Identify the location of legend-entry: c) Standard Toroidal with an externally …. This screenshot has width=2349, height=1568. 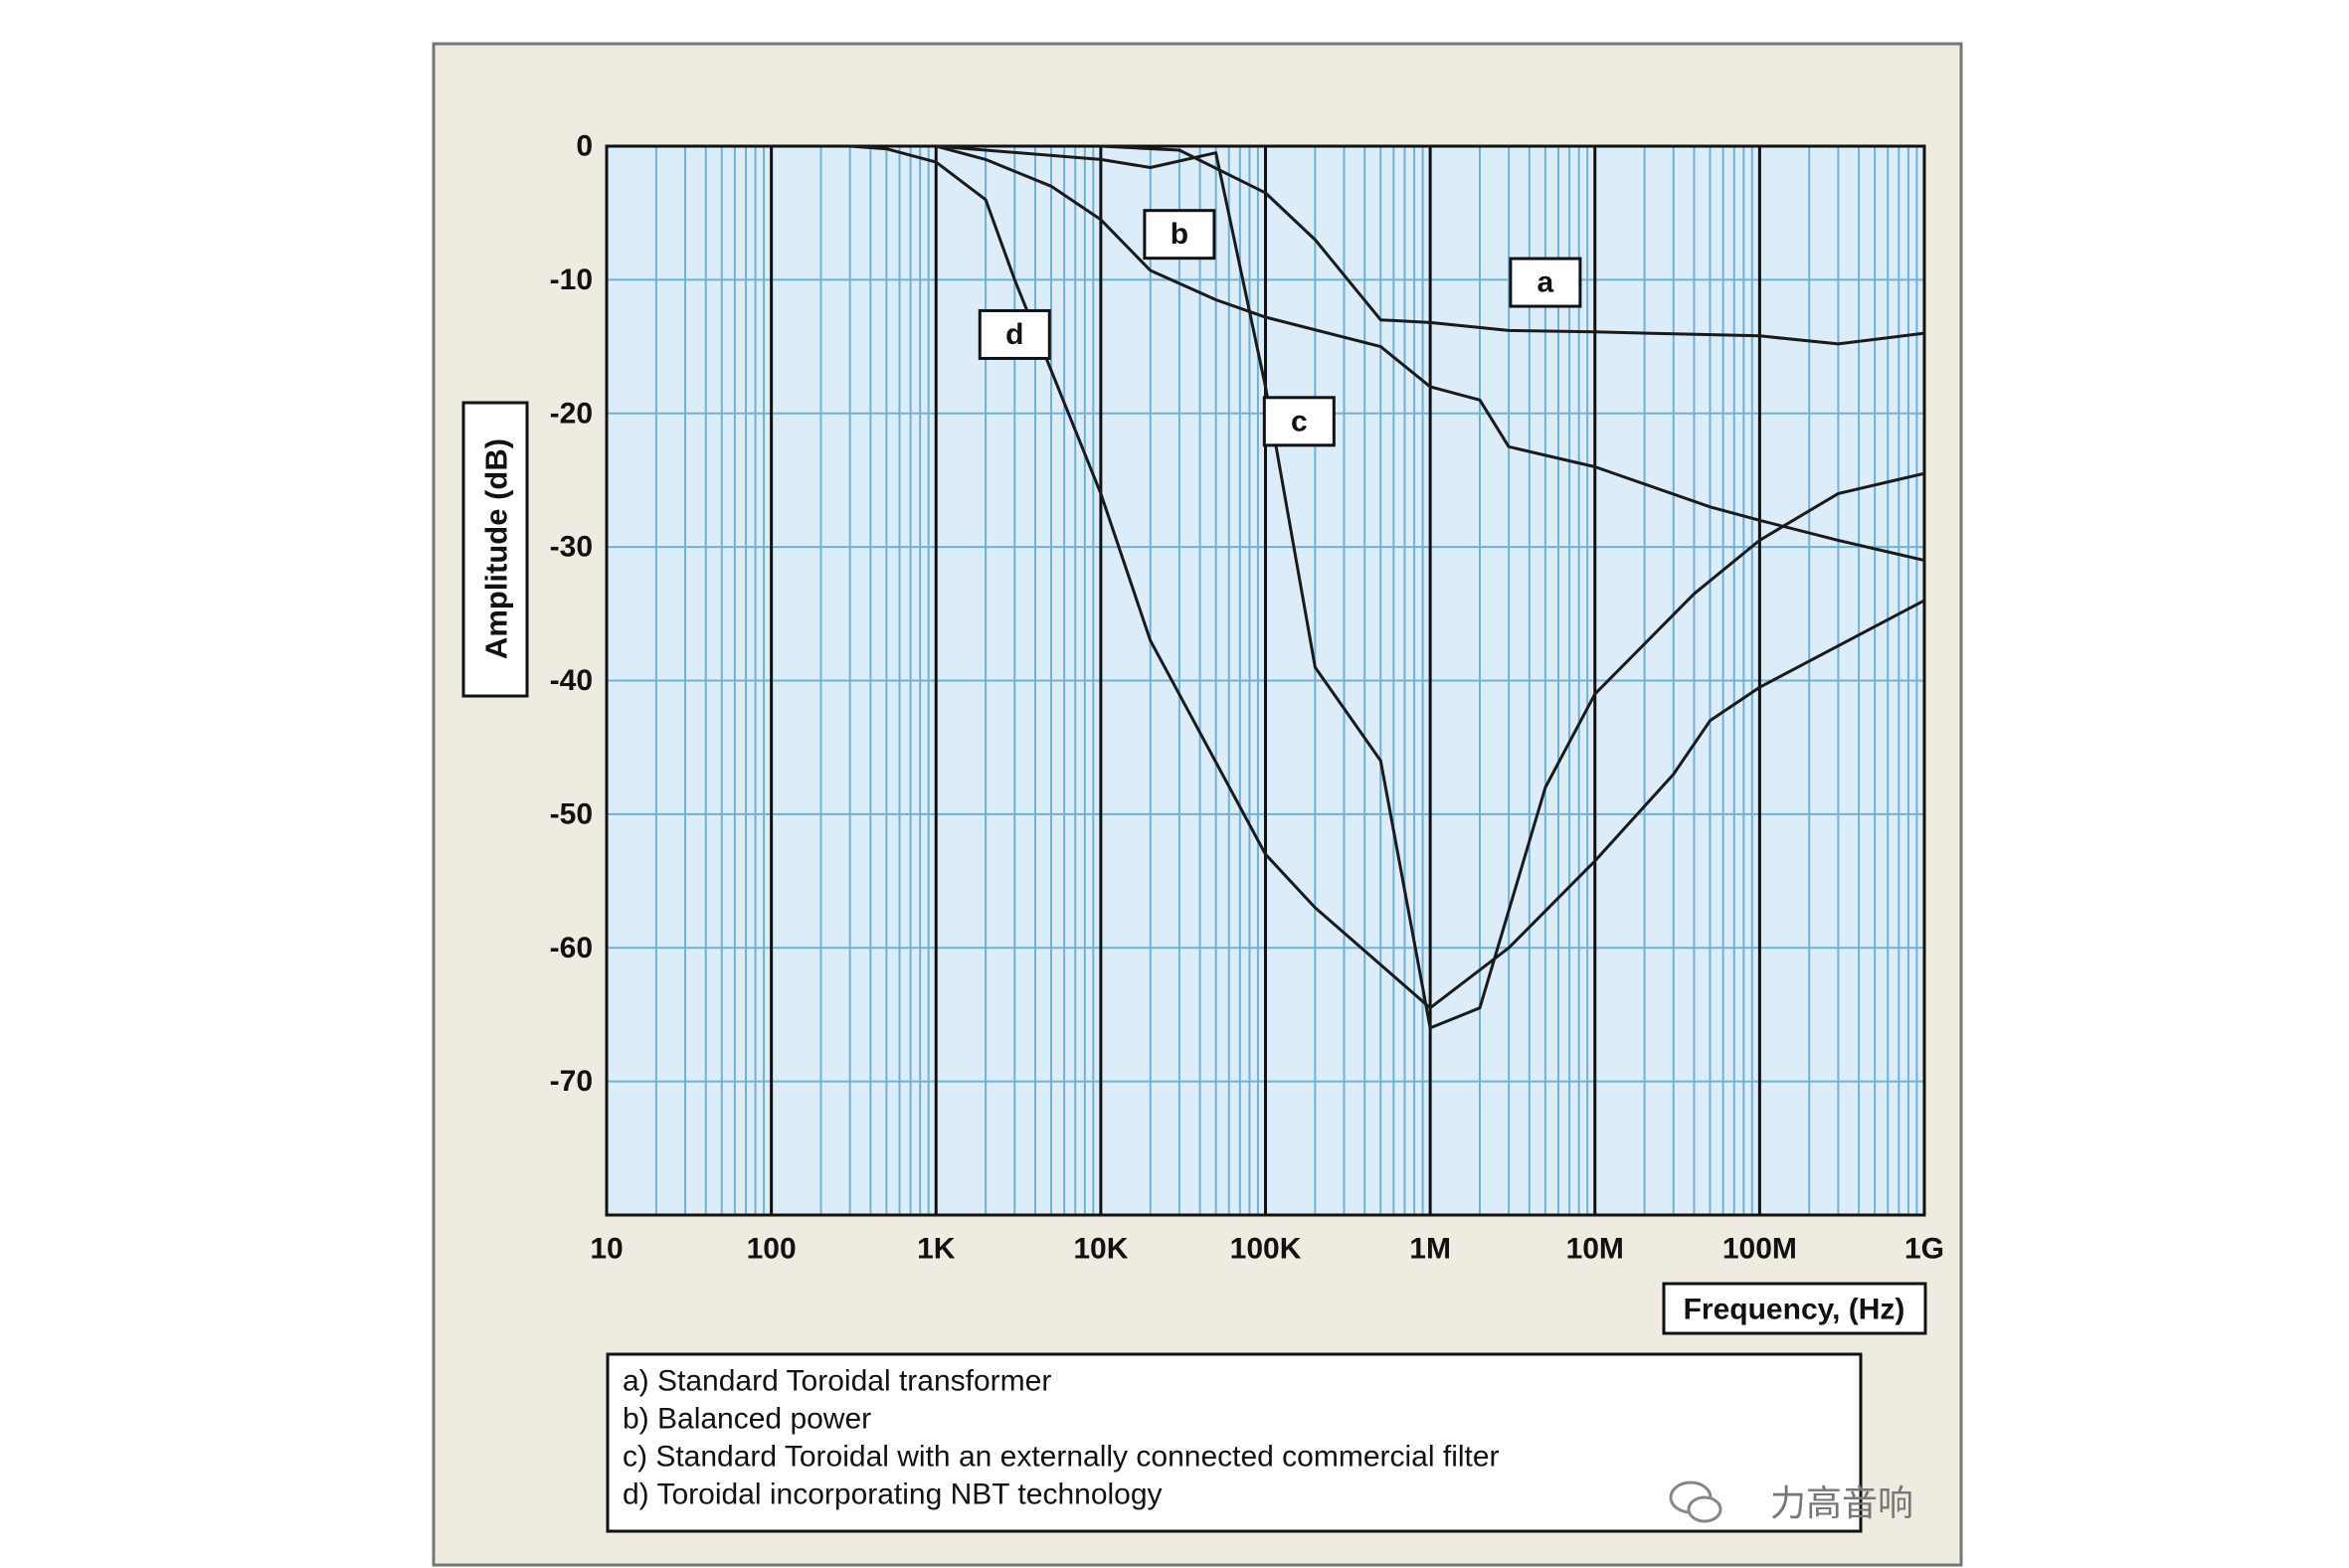
(1061, 1457).